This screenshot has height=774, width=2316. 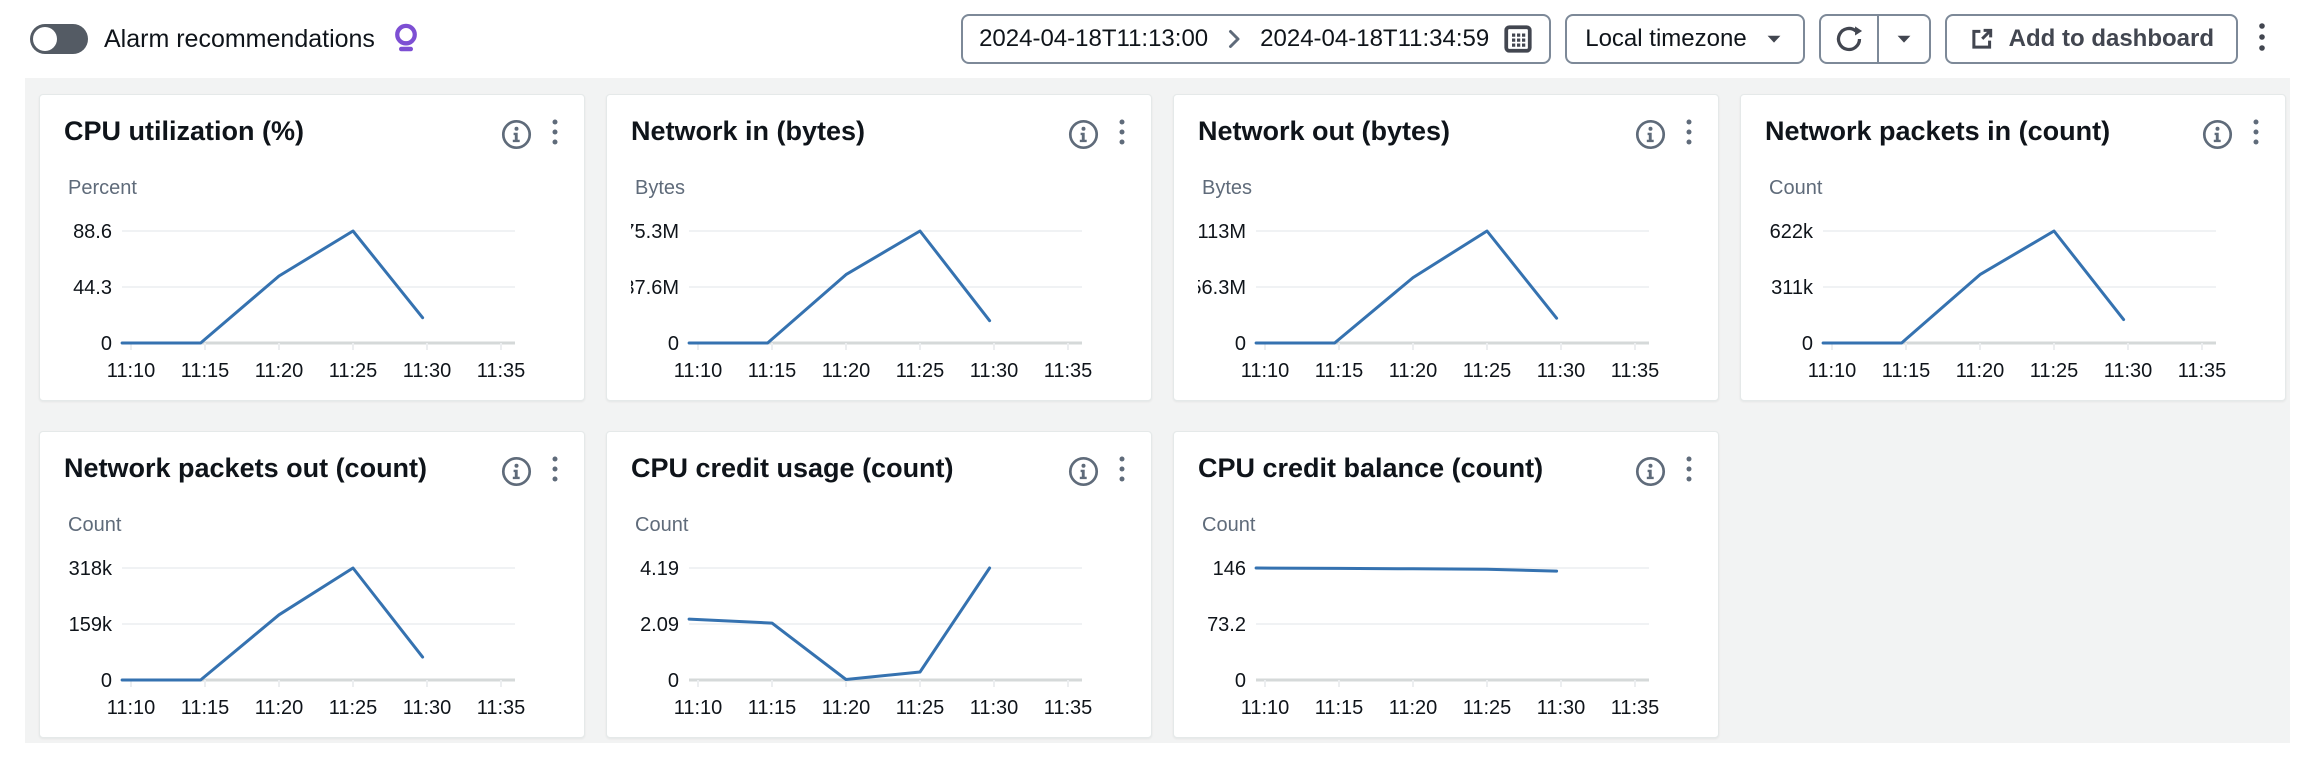 I want to click on chevron-right-icon, so click(x=1234, y=39).